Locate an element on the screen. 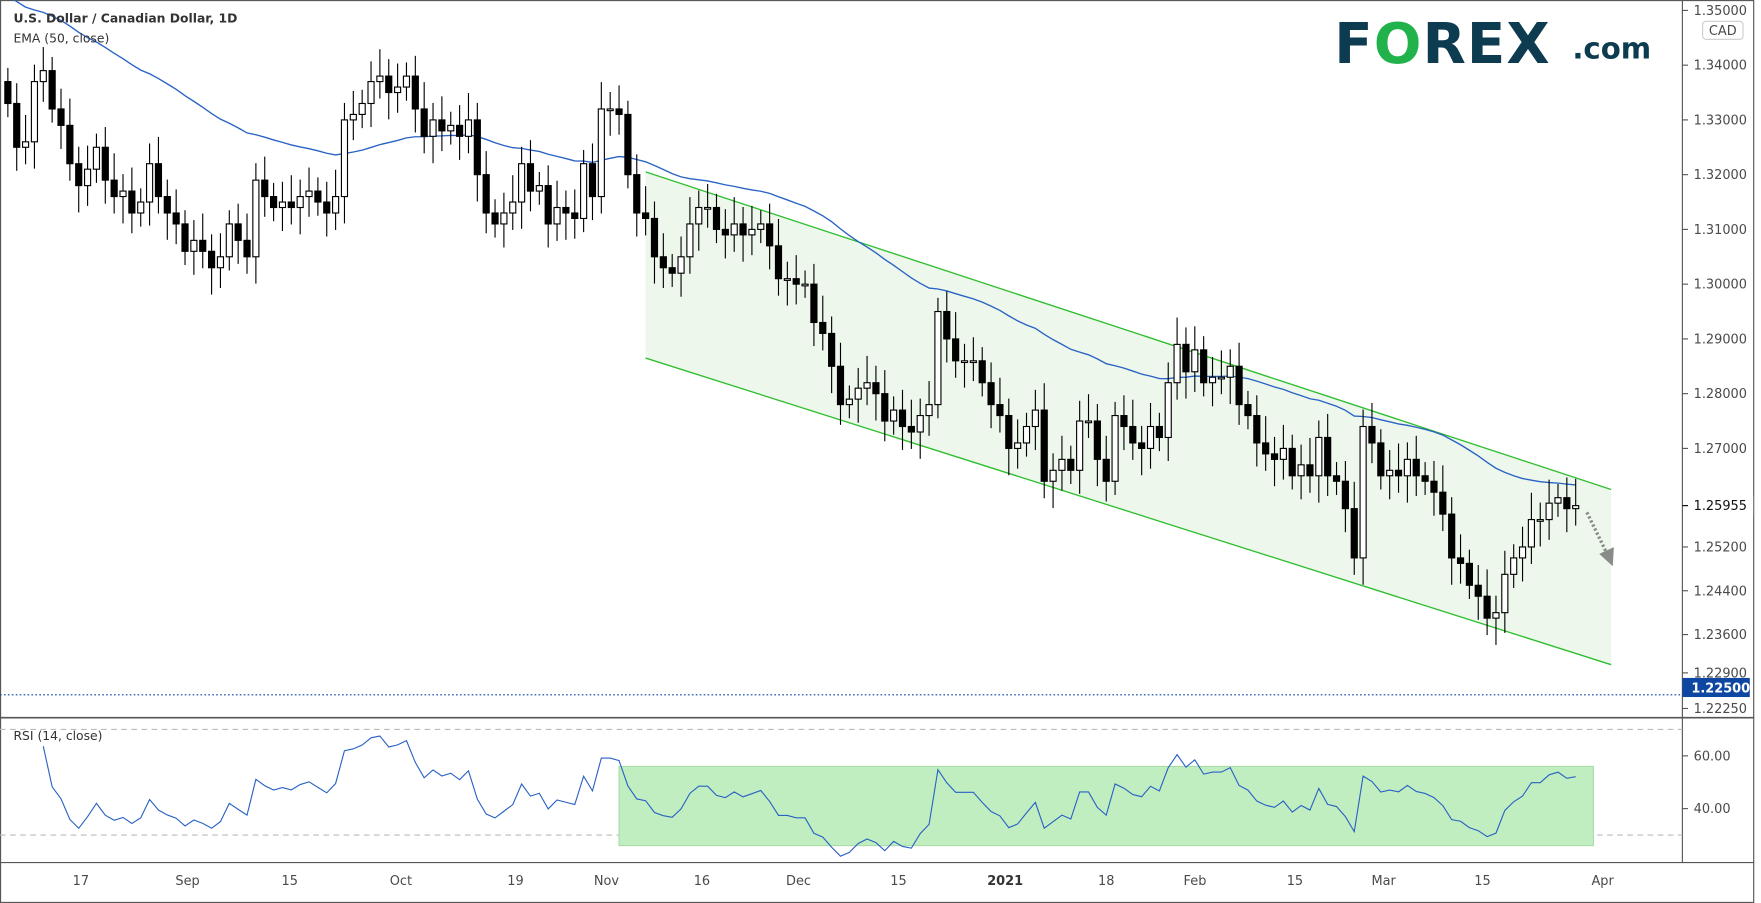  forecast-arrow is located at coordinates (1599, 539).